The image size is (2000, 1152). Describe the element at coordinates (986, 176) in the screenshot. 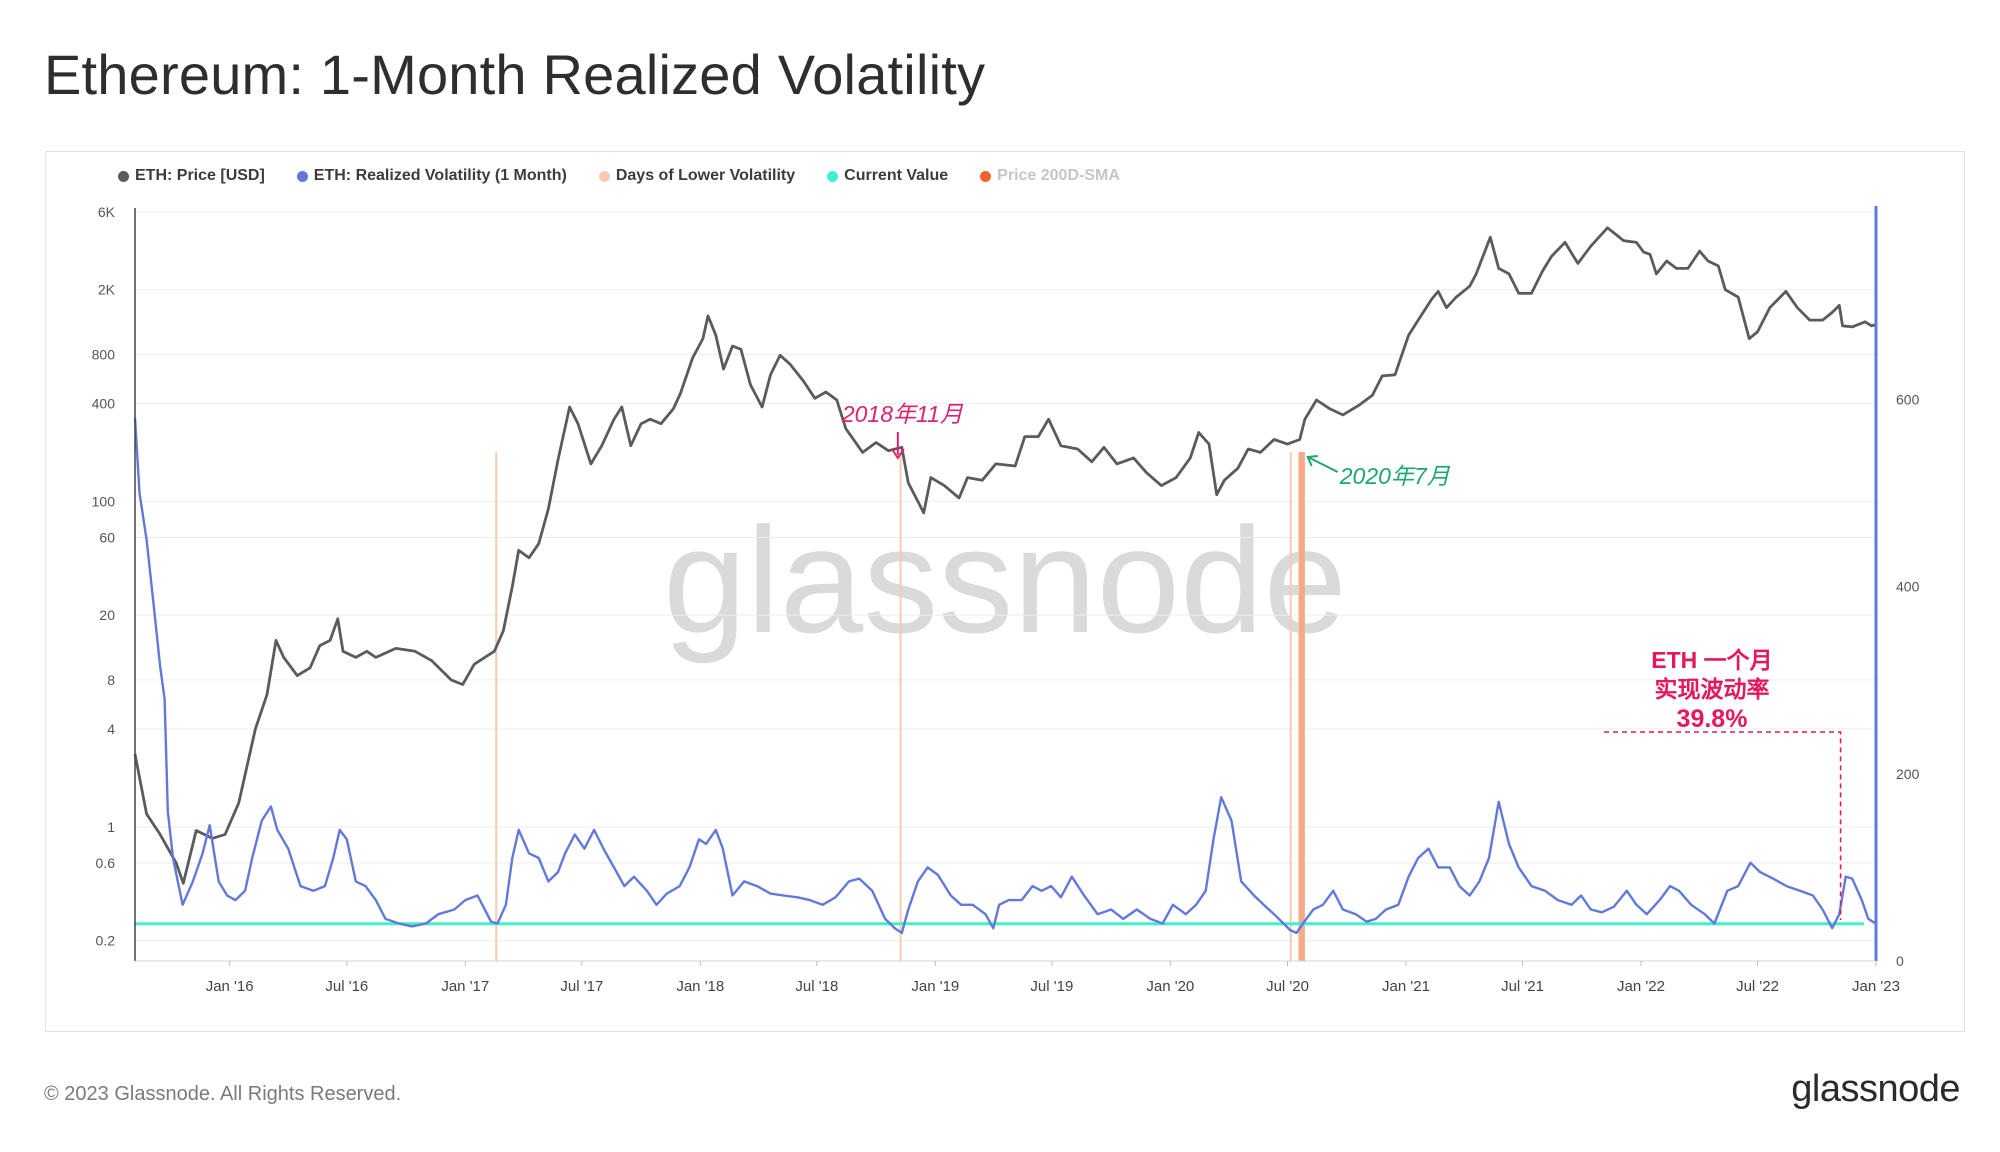

I see `legend-sma-dot` at that location.